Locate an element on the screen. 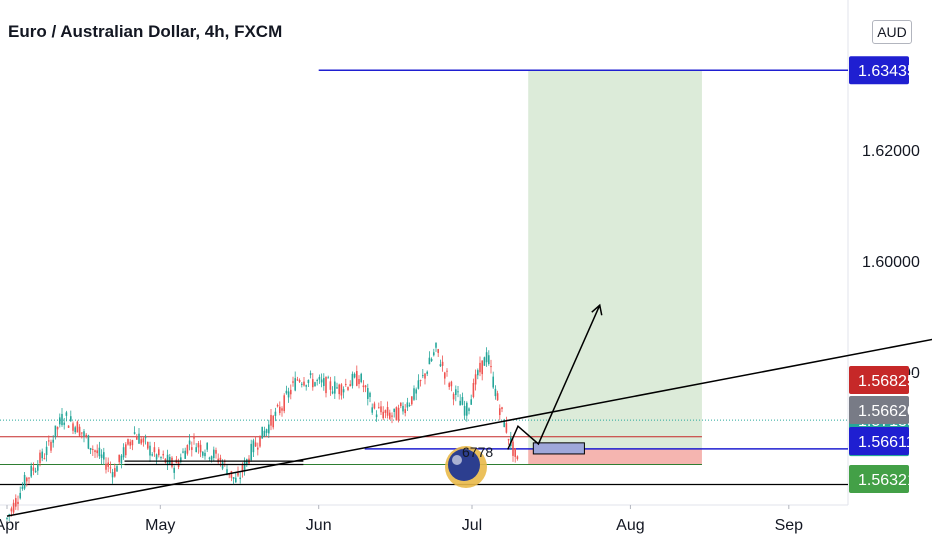  projection-path is located at coordinates (554, 377).